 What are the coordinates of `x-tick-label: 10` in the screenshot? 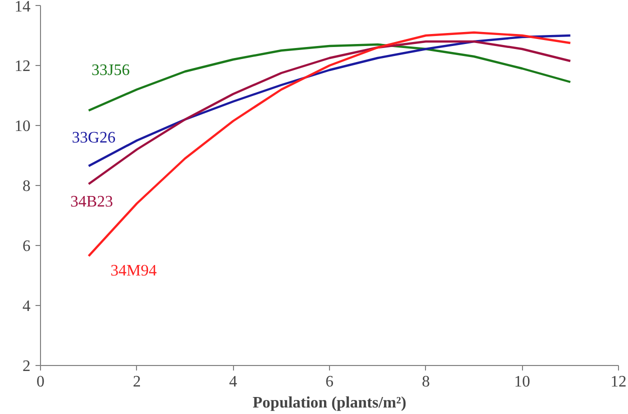 It's located at (522, 382).